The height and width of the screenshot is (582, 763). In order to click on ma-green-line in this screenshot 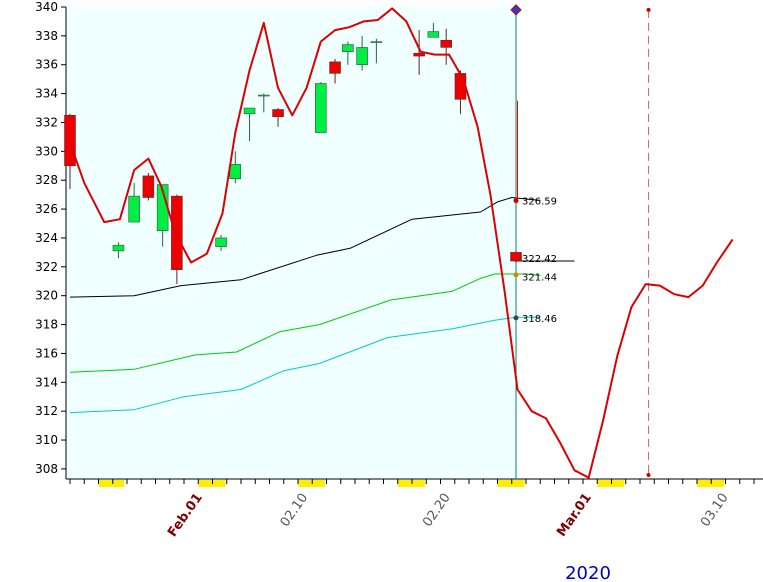, I will do `click(305, 323)`.